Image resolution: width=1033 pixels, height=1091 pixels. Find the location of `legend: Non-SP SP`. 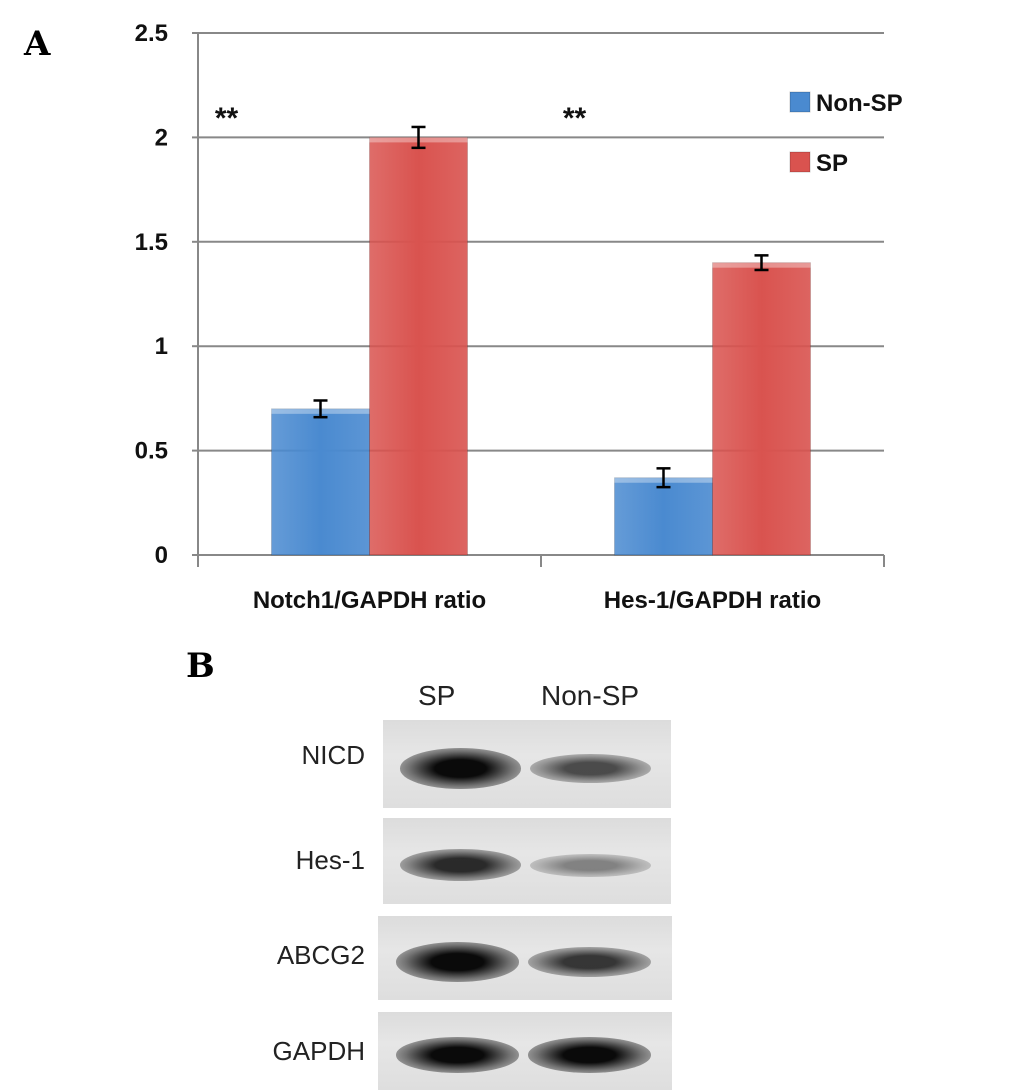

legend: Non-SP SP is located at coordinates (846, 133).